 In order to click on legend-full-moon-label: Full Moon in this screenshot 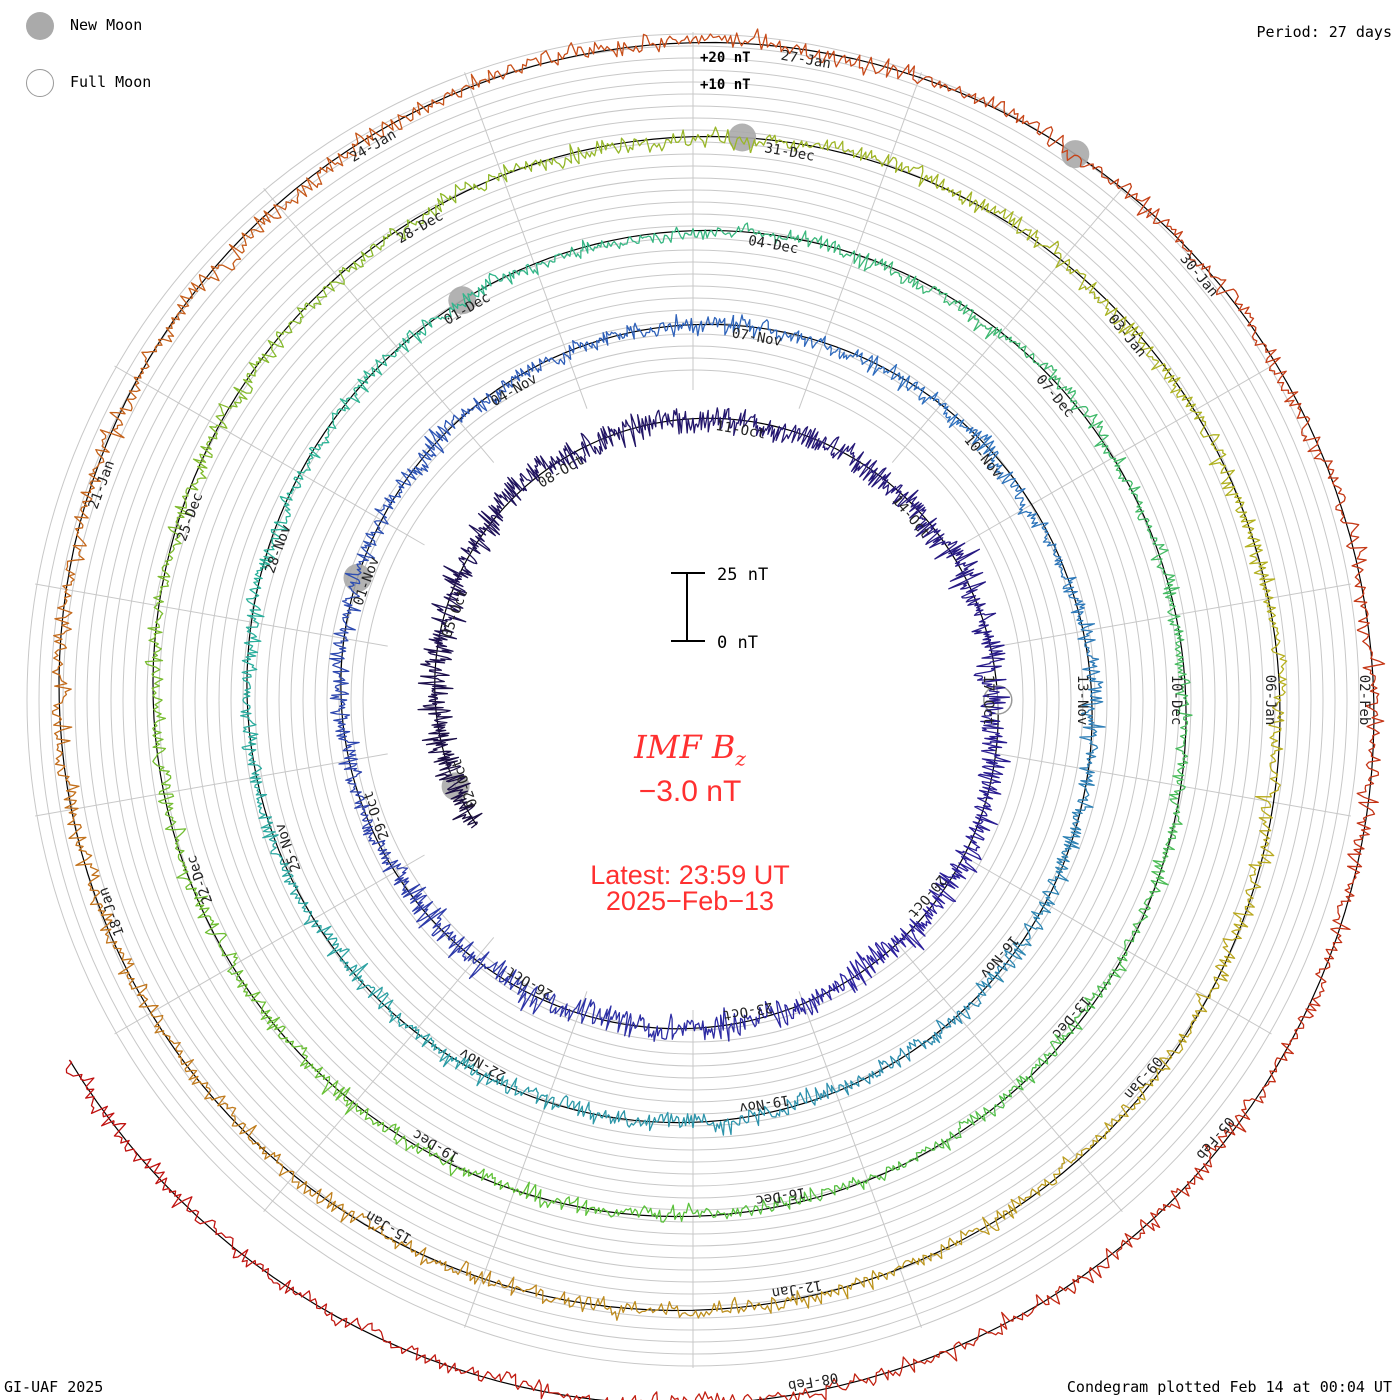, I will do `click(111, 82)`.